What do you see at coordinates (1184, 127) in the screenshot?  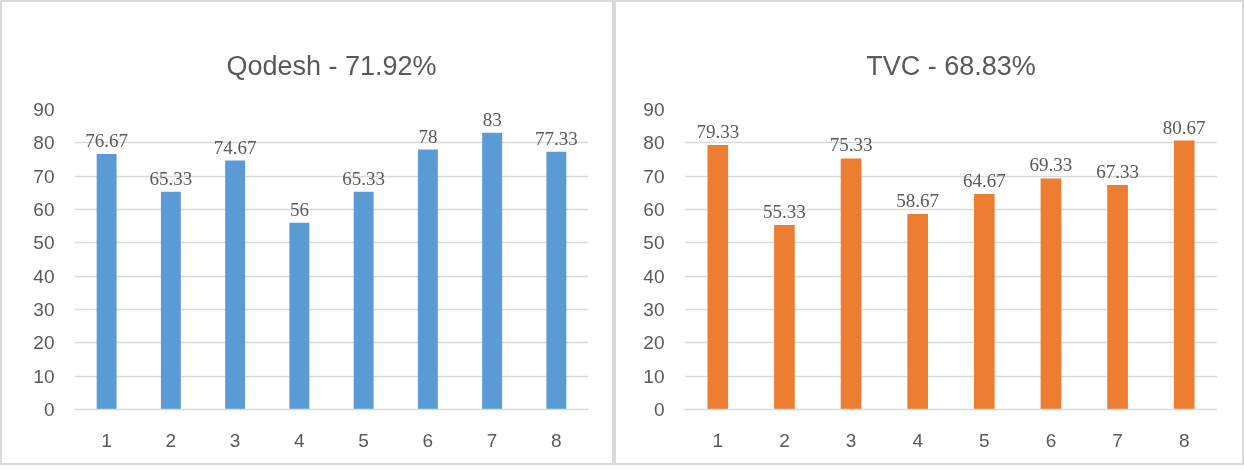 I see `data-label: 80.67` at bounding box center [1184, 127].